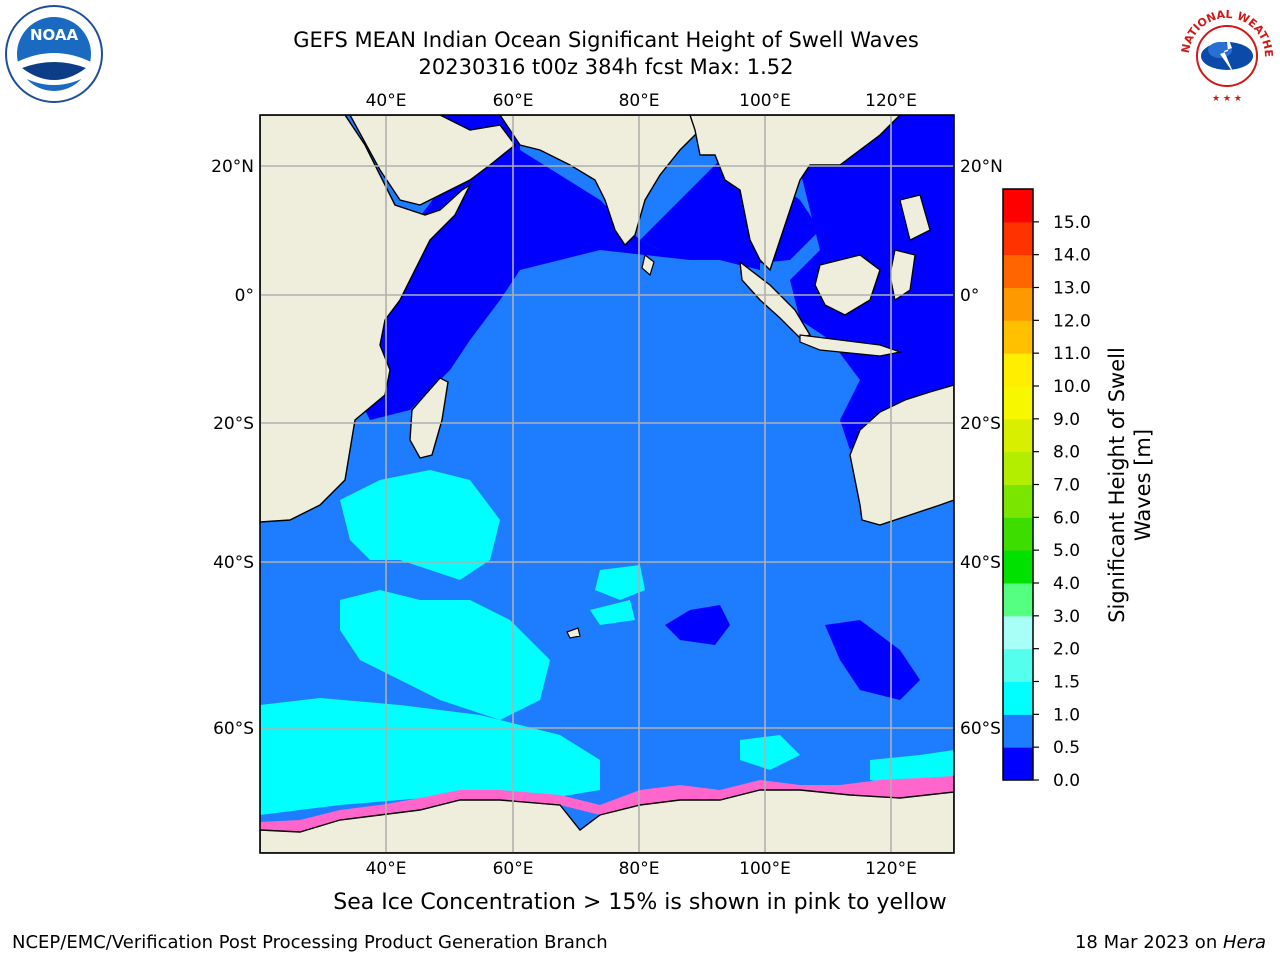  What do you see at coordinates (697, 625) in the screenshot?
I see `swell-band-0-0.5-patch-1` at bounding box center [697, 625].